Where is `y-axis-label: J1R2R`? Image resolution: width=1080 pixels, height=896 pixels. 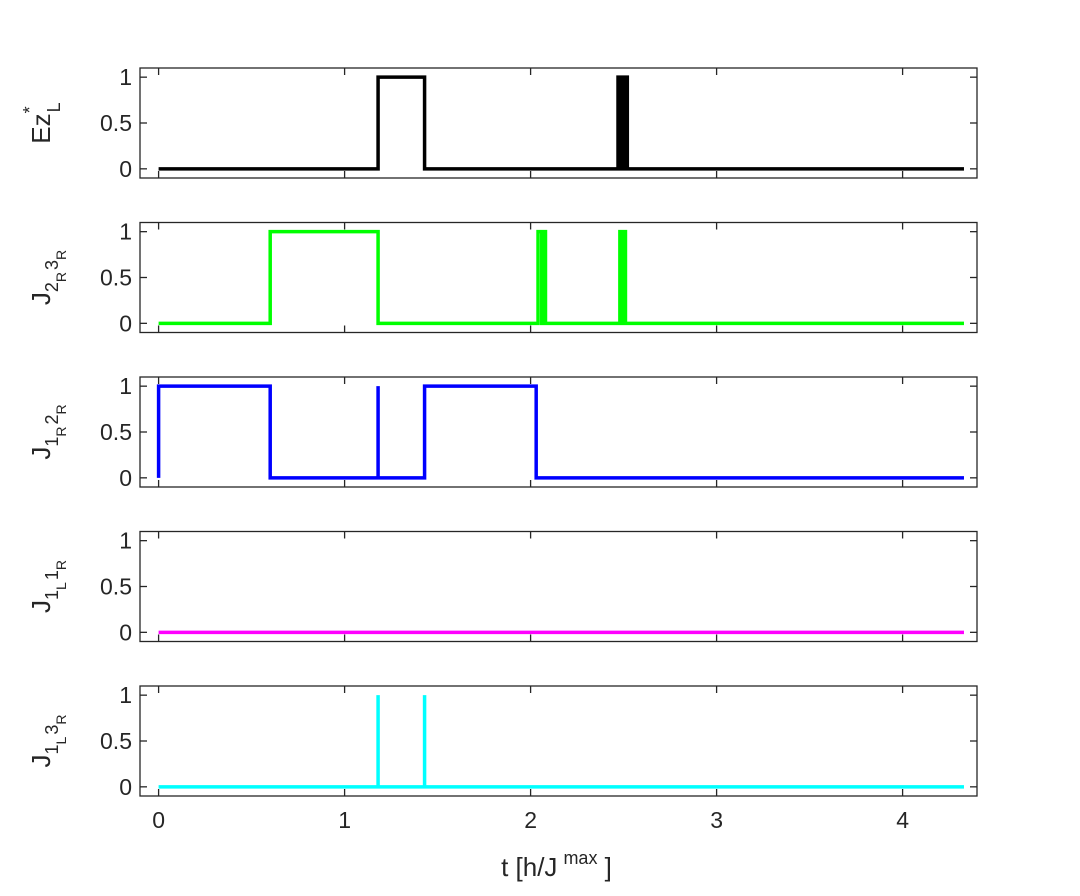
y-axis-label: J1R2R is located at coordinates (47, 431).